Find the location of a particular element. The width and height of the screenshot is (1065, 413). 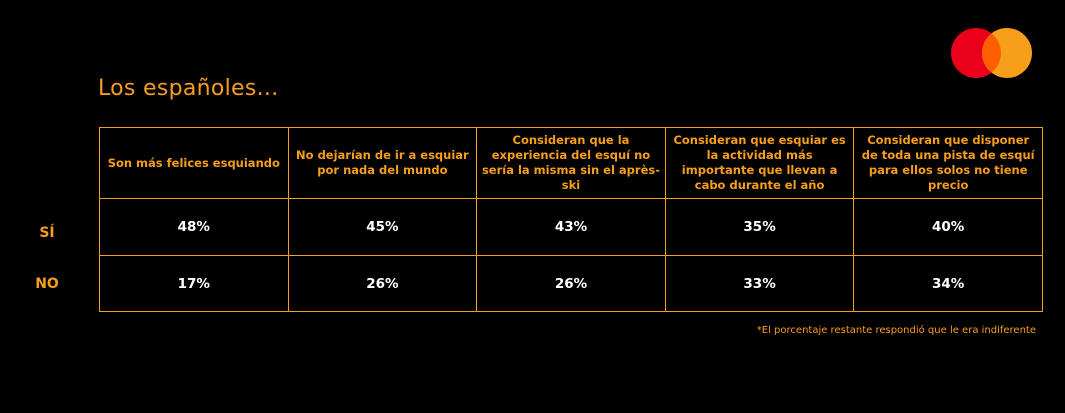

row-label-si: SÍ is located at coordinates (47, 233).